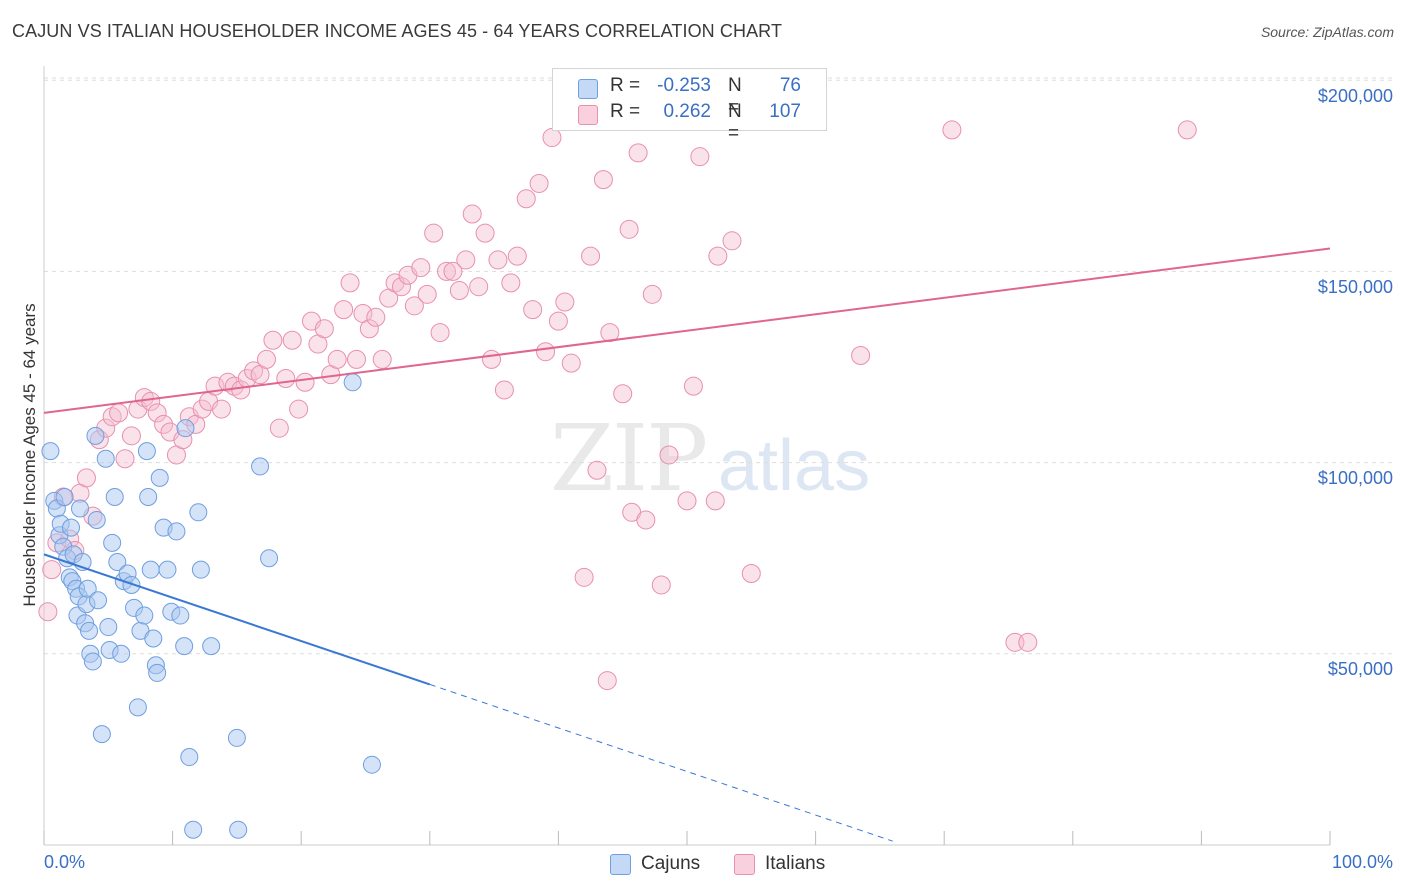 The width and height of the screenshot is (1406, 892). Describe the element at coordinates (671, 863) in the screenshot. I see `cajun-legend-label: Cajuns` at that location.